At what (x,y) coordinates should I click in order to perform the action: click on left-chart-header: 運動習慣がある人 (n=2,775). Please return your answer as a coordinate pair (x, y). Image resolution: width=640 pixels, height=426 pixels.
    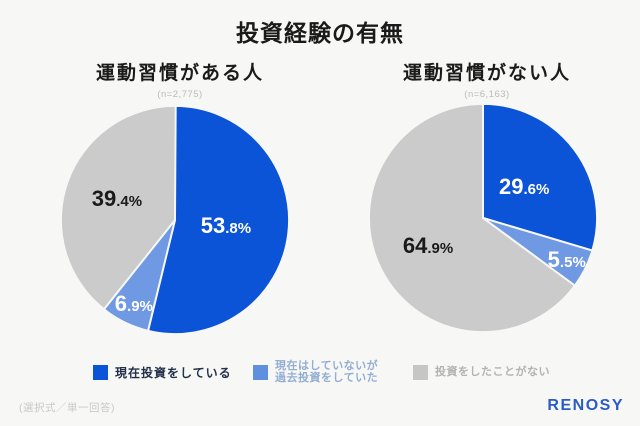
    Looking at the image, I should click on (180, 79).